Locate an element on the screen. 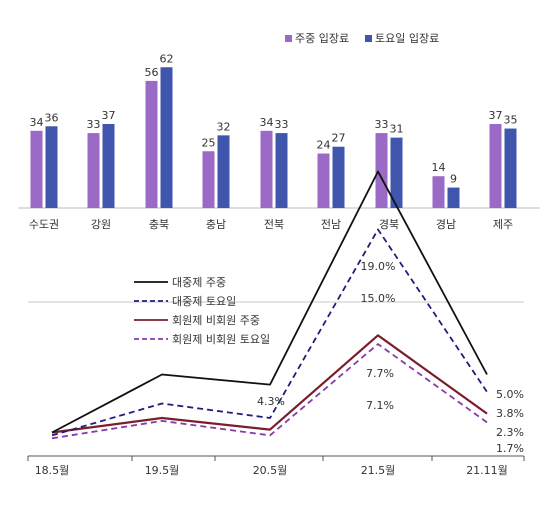 This screenshot has width=550, height=506. bar-value-label: 24 is located at coordinates (324, 145).